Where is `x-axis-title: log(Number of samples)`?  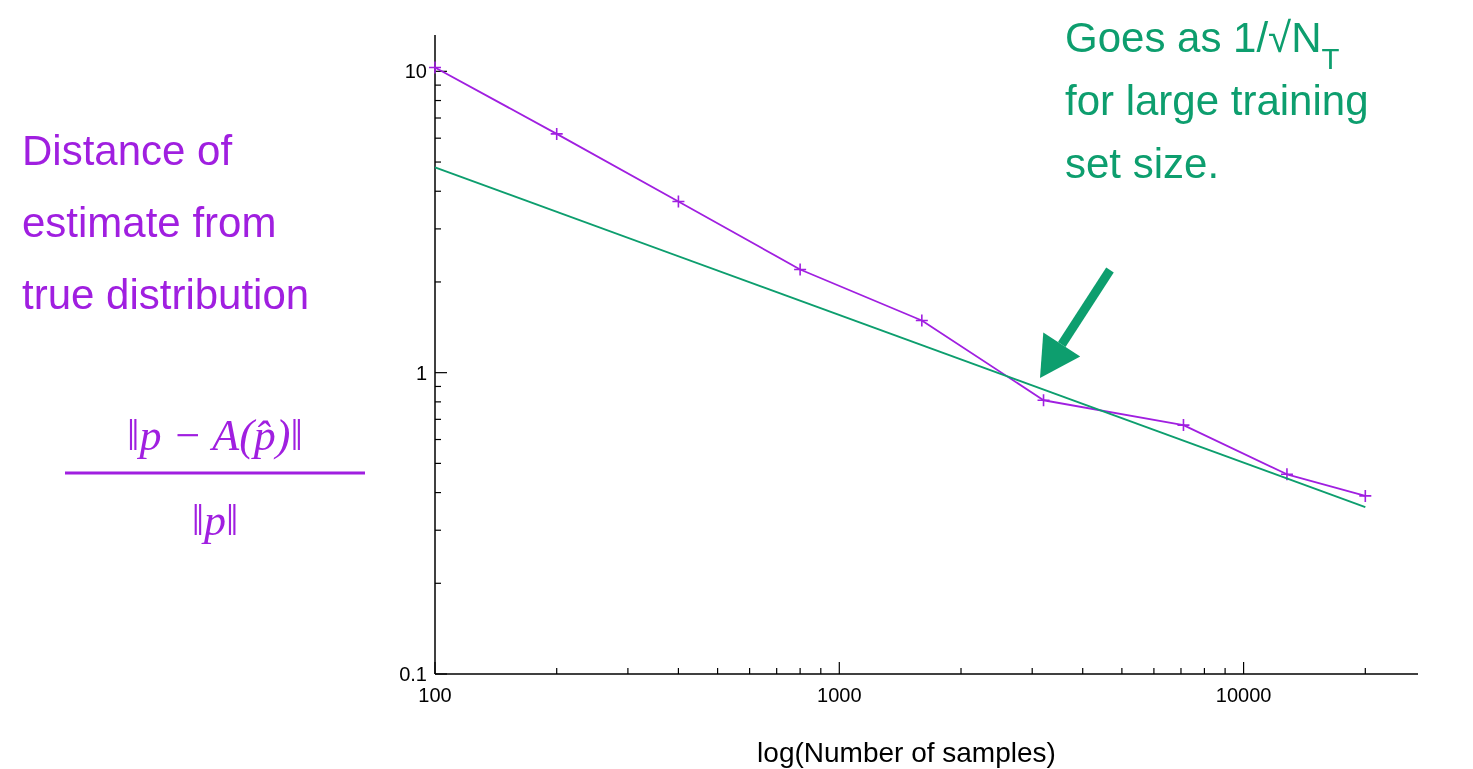
x-axis-title: log(Number of samples) is located at coordinates (906, 752).